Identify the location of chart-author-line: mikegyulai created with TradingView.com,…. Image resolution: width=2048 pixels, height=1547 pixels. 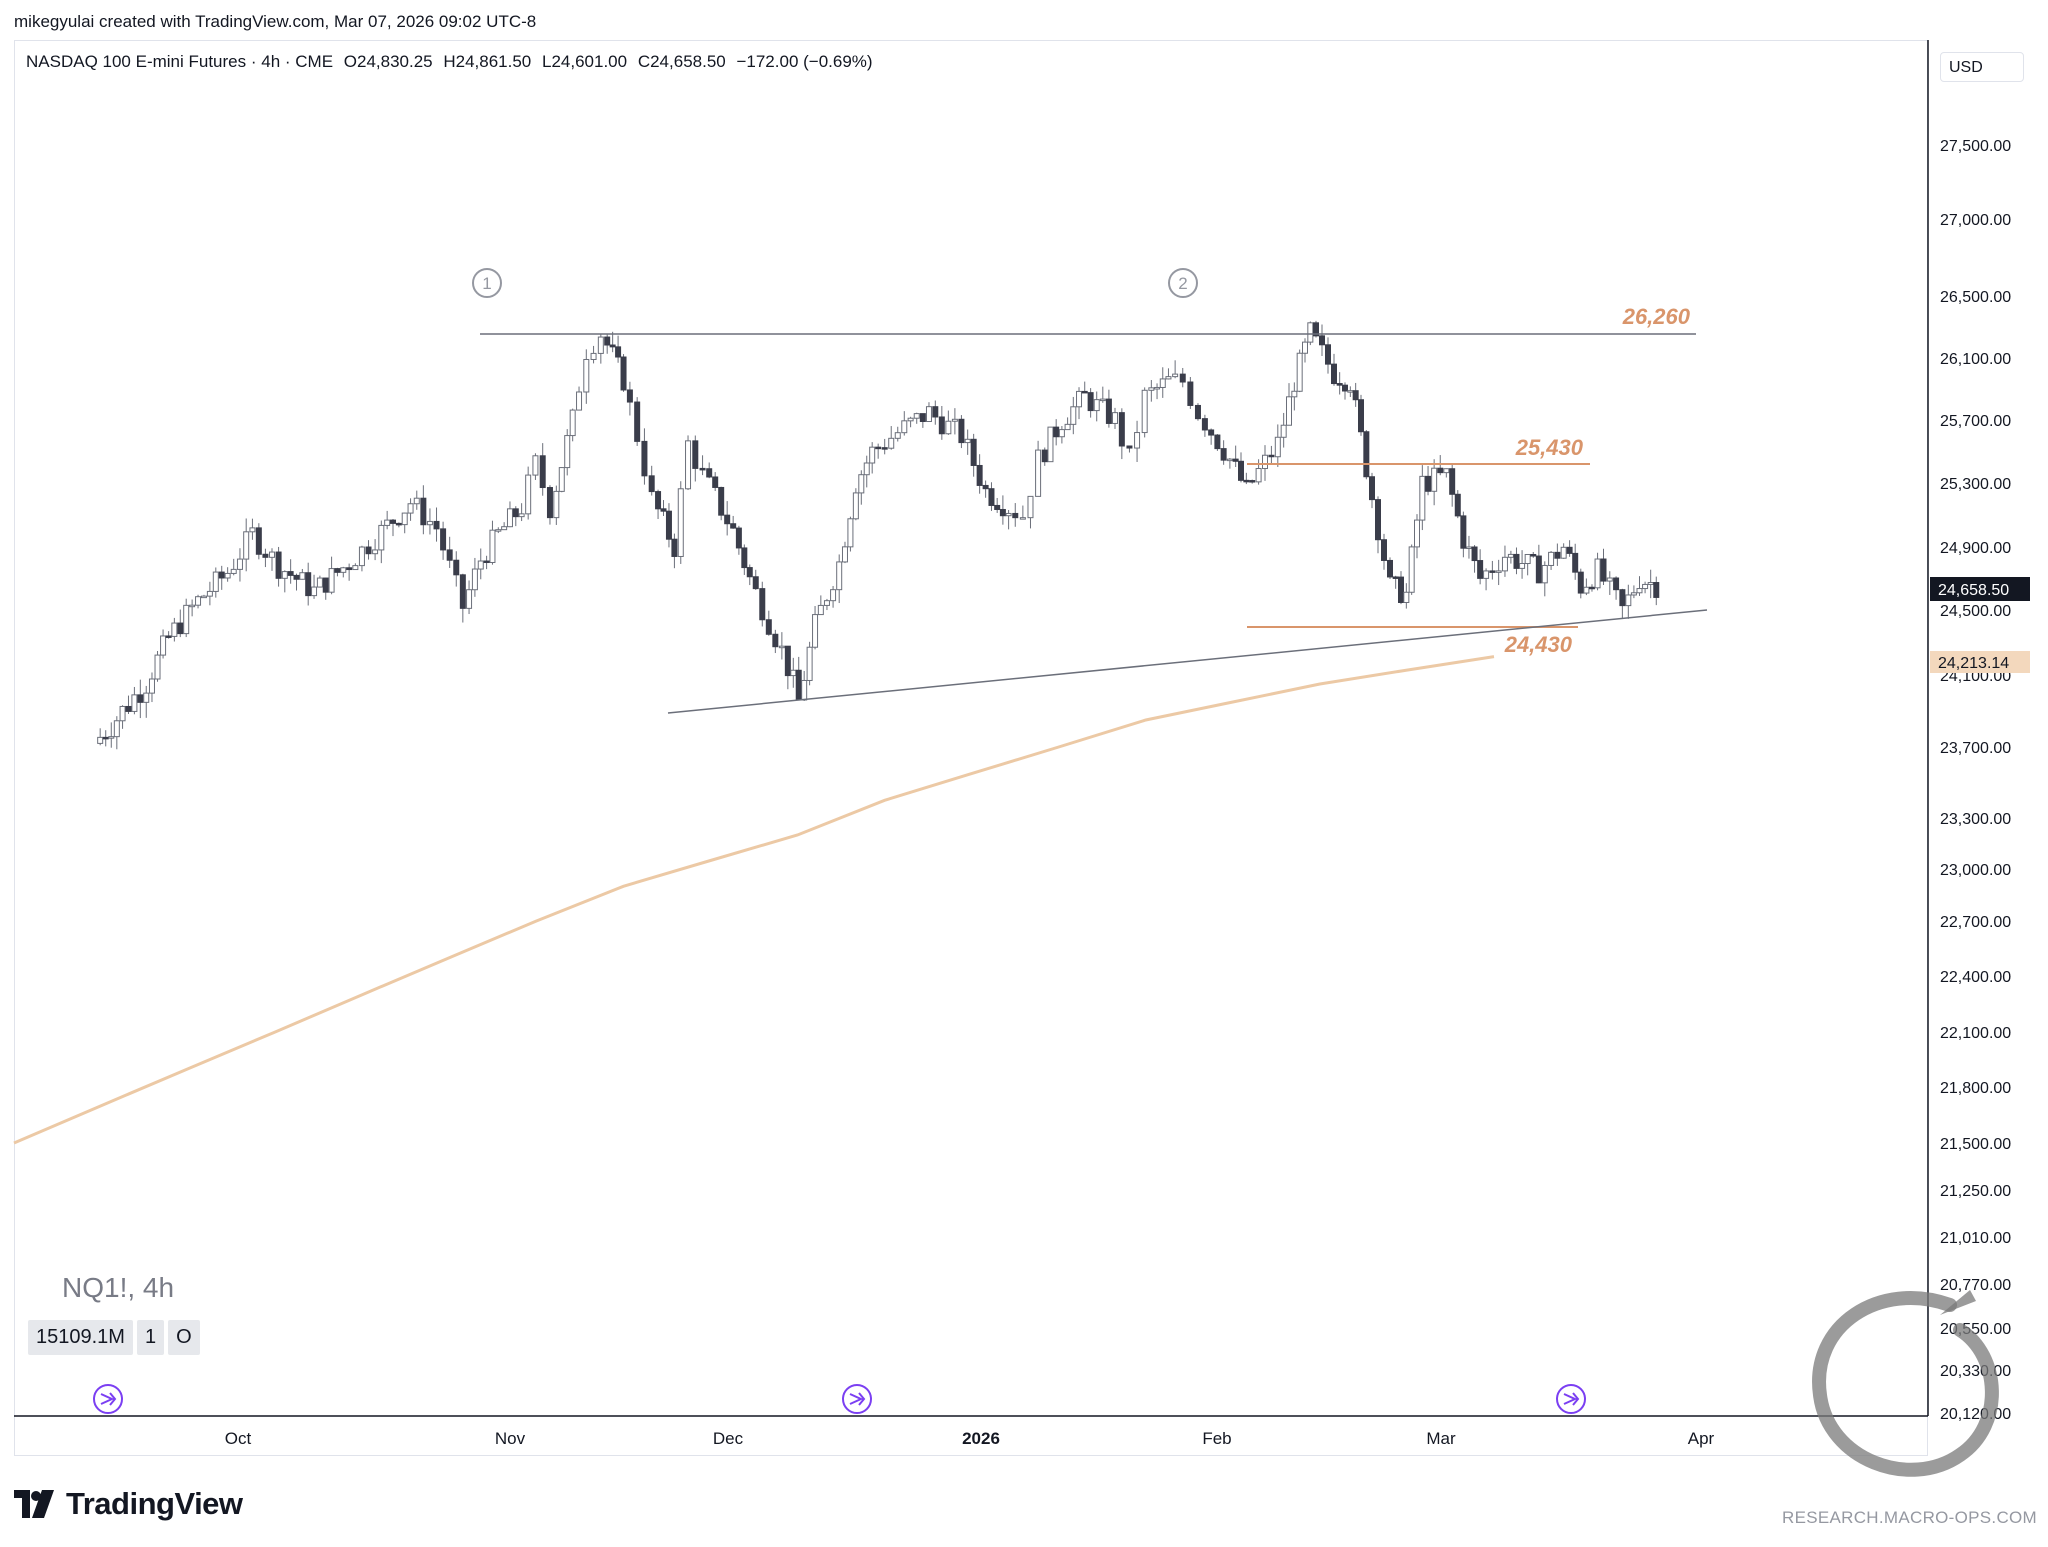
(275, 21).